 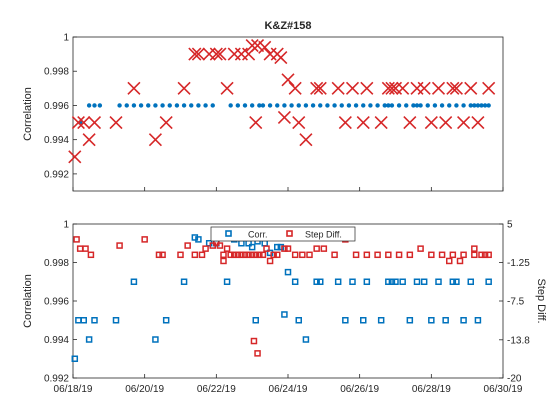 I want to click on legend: Corr. Step Diff., so click(x=283, y=234).